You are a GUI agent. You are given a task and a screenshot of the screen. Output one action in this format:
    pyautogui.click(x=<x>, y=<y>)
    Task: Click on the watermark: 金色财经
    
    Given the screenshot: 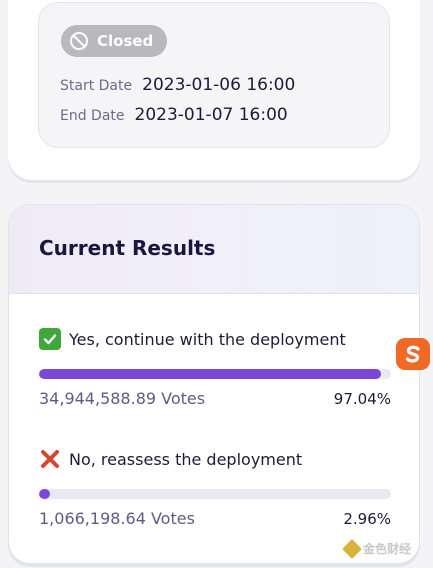 What is the action you would take?
    pyautogui.click(x=377, y=548)
    